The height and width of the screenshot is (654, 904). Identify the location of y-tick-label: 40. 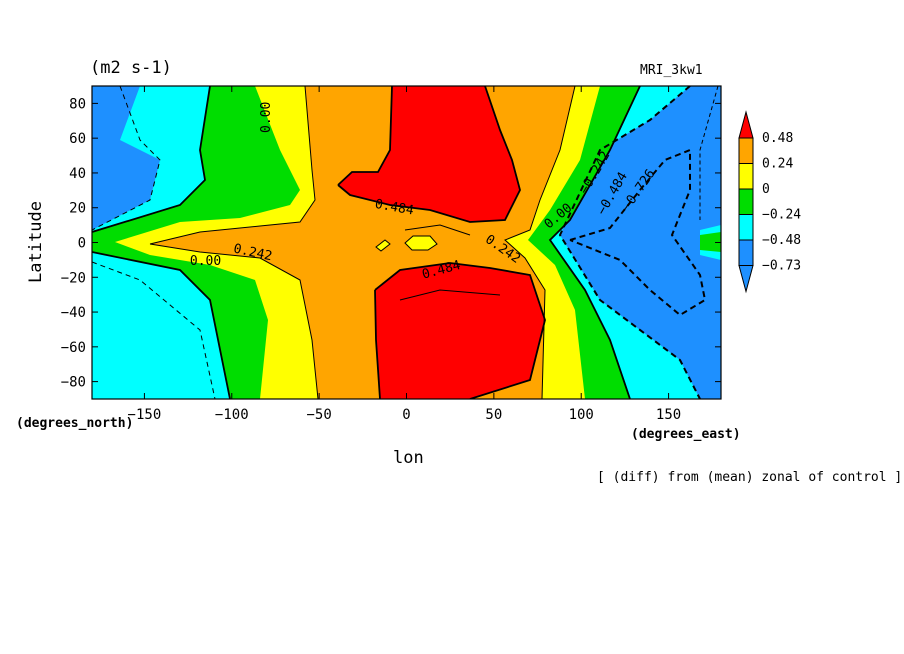
(77, 174).